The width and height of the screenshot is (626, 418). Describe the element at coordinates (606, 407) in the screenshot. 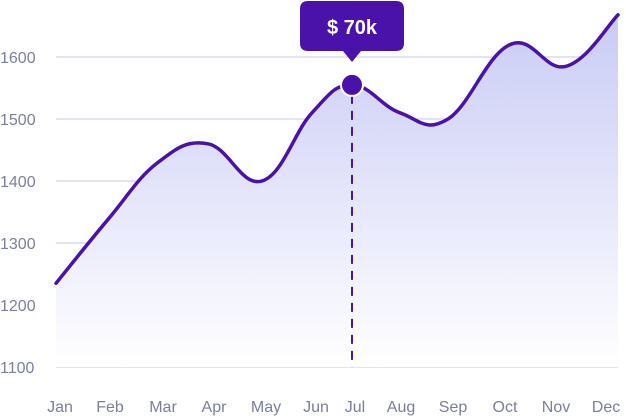

I see `x-tick-label: Dec` at that location.